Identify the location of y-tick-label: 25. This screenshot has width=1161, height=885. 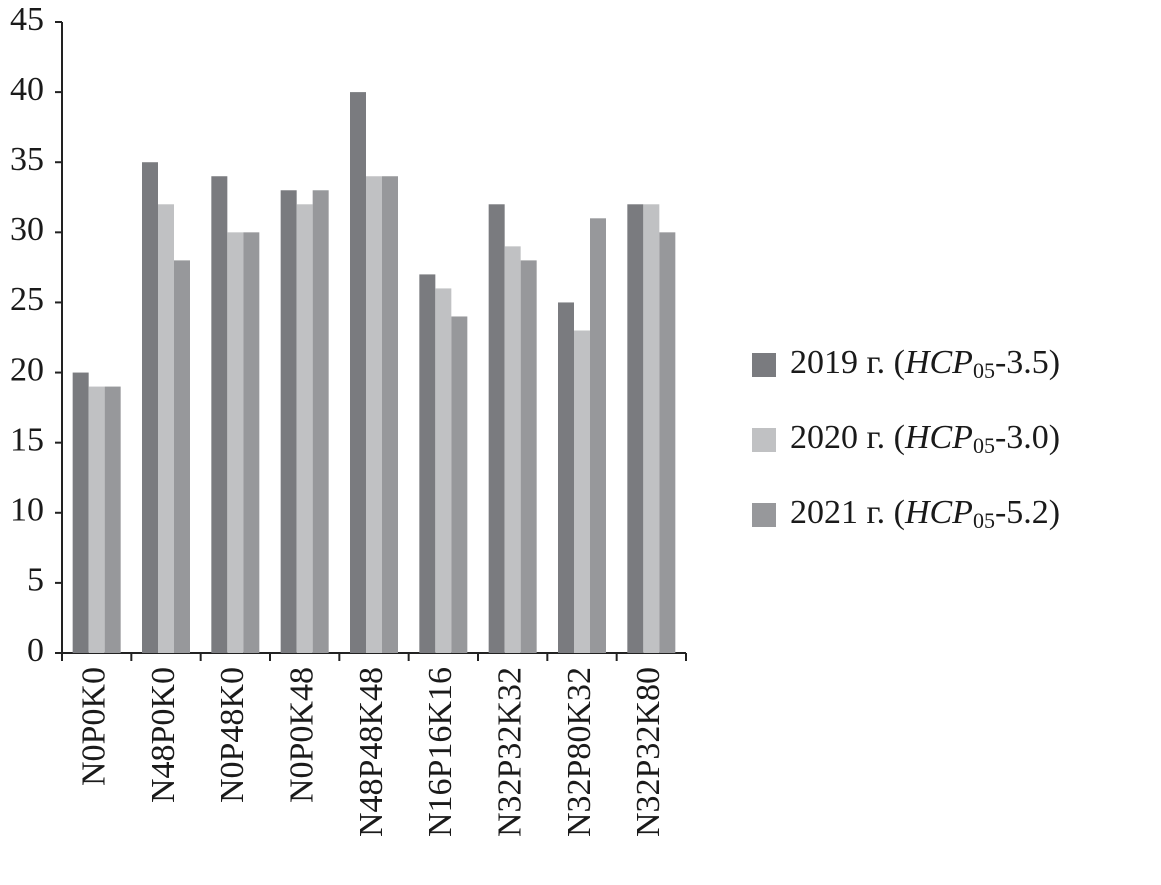
(27, 299).